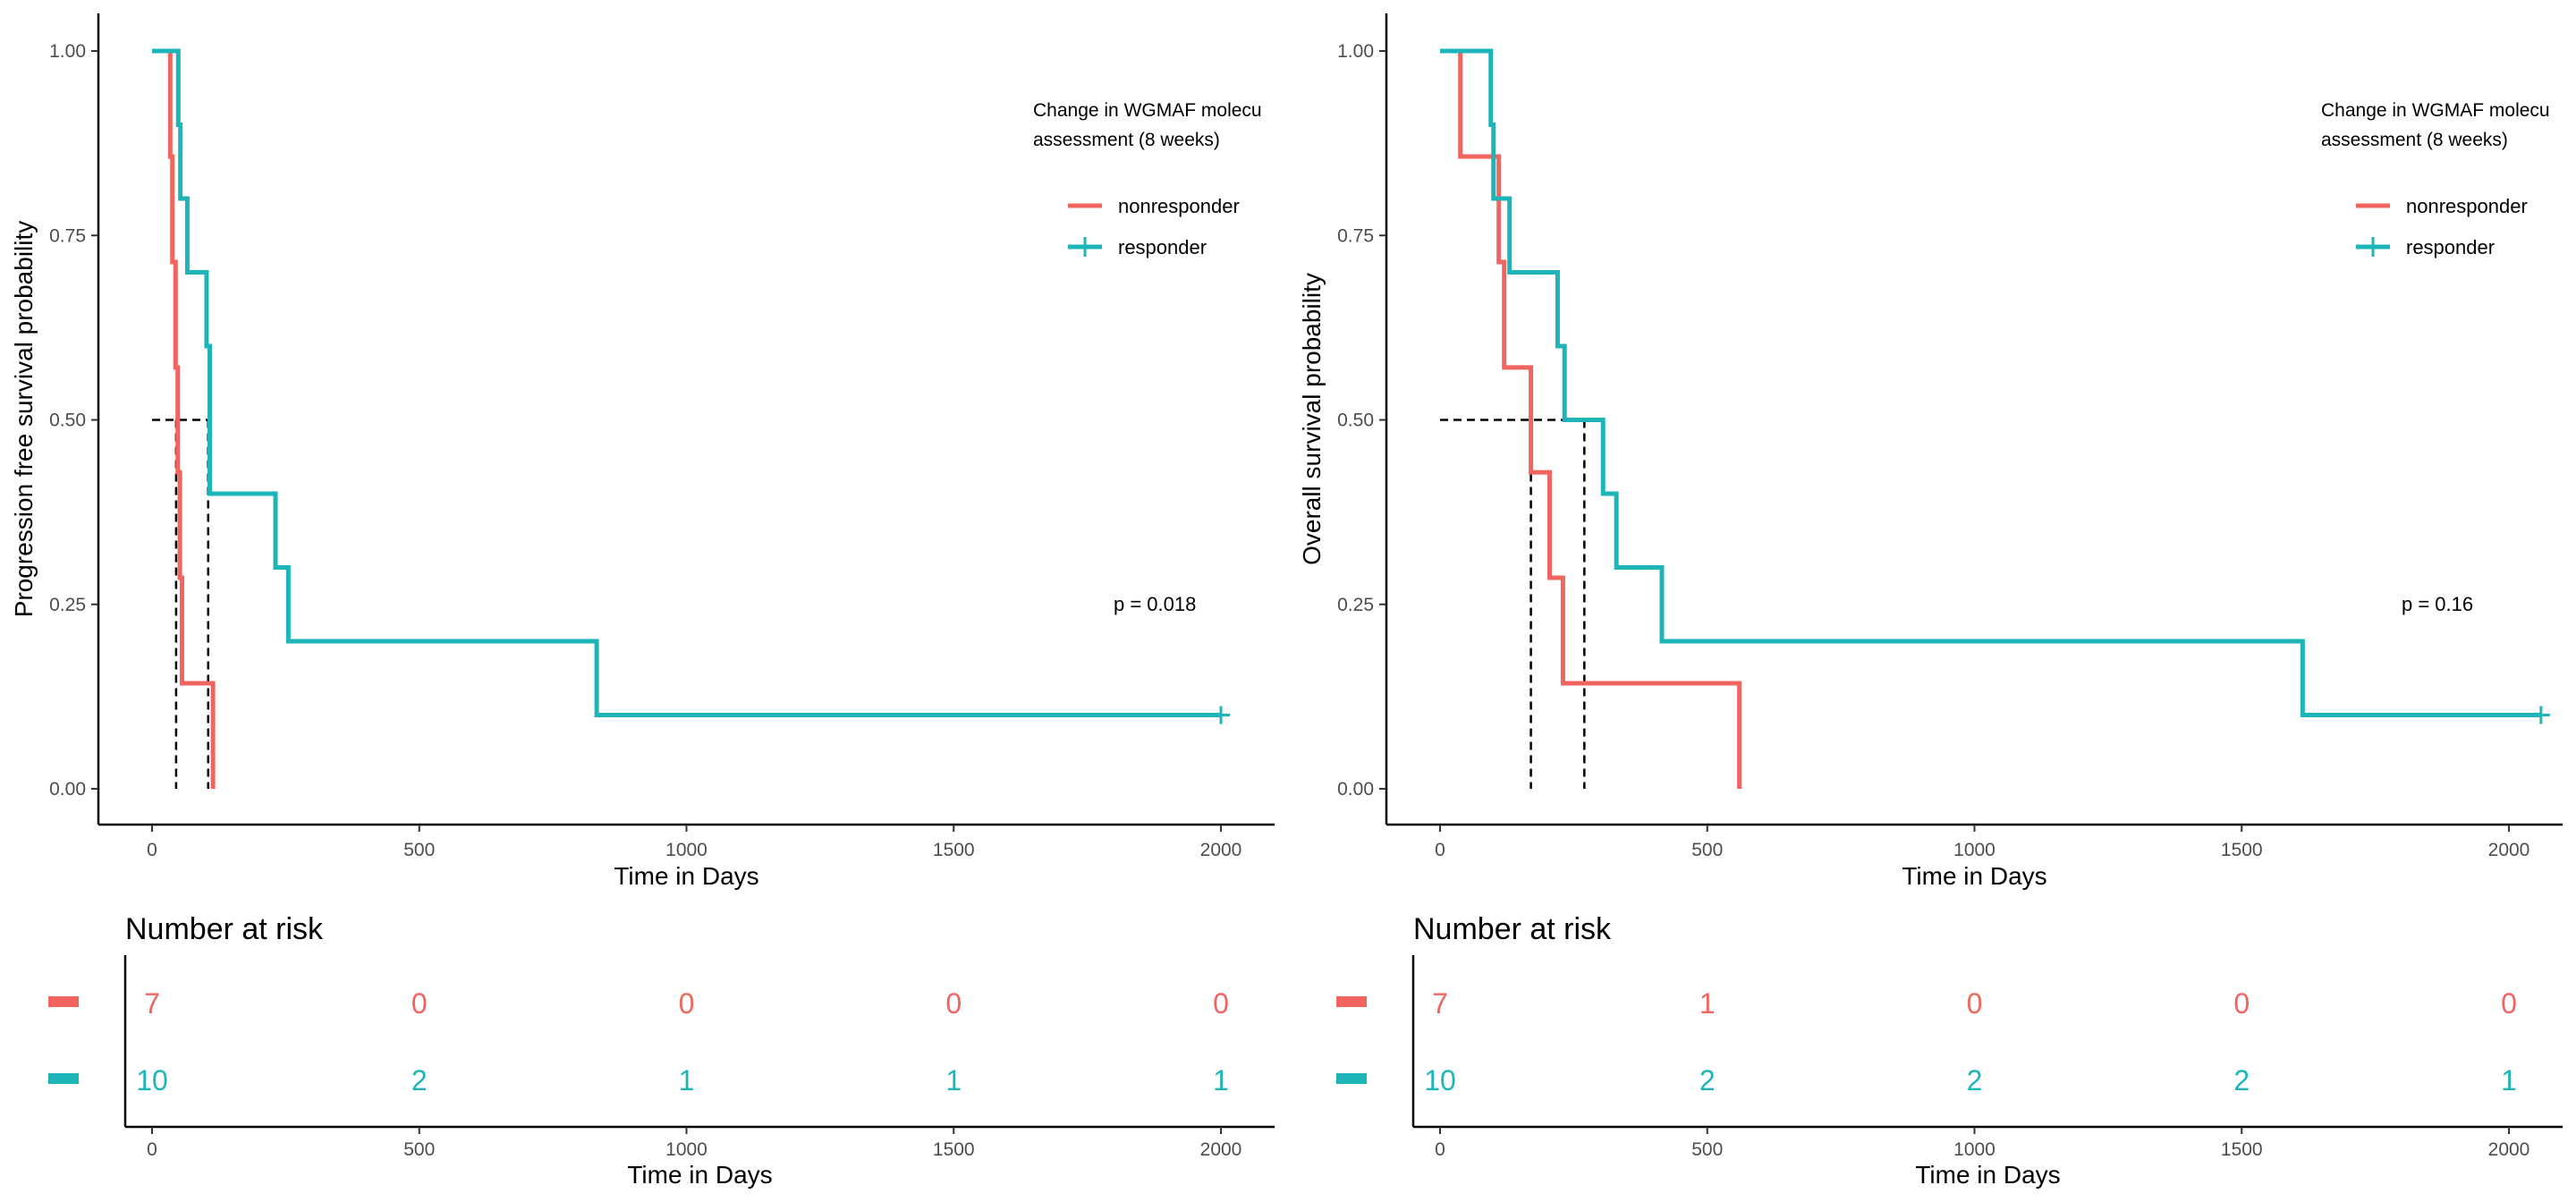 The height and width of the screenshot is (1202, 2576). What do you see at coordinates (2437, 604) in the screenshot?
I see `p-value-annotation: p = 0.16` at bounding box center [2437, 604].